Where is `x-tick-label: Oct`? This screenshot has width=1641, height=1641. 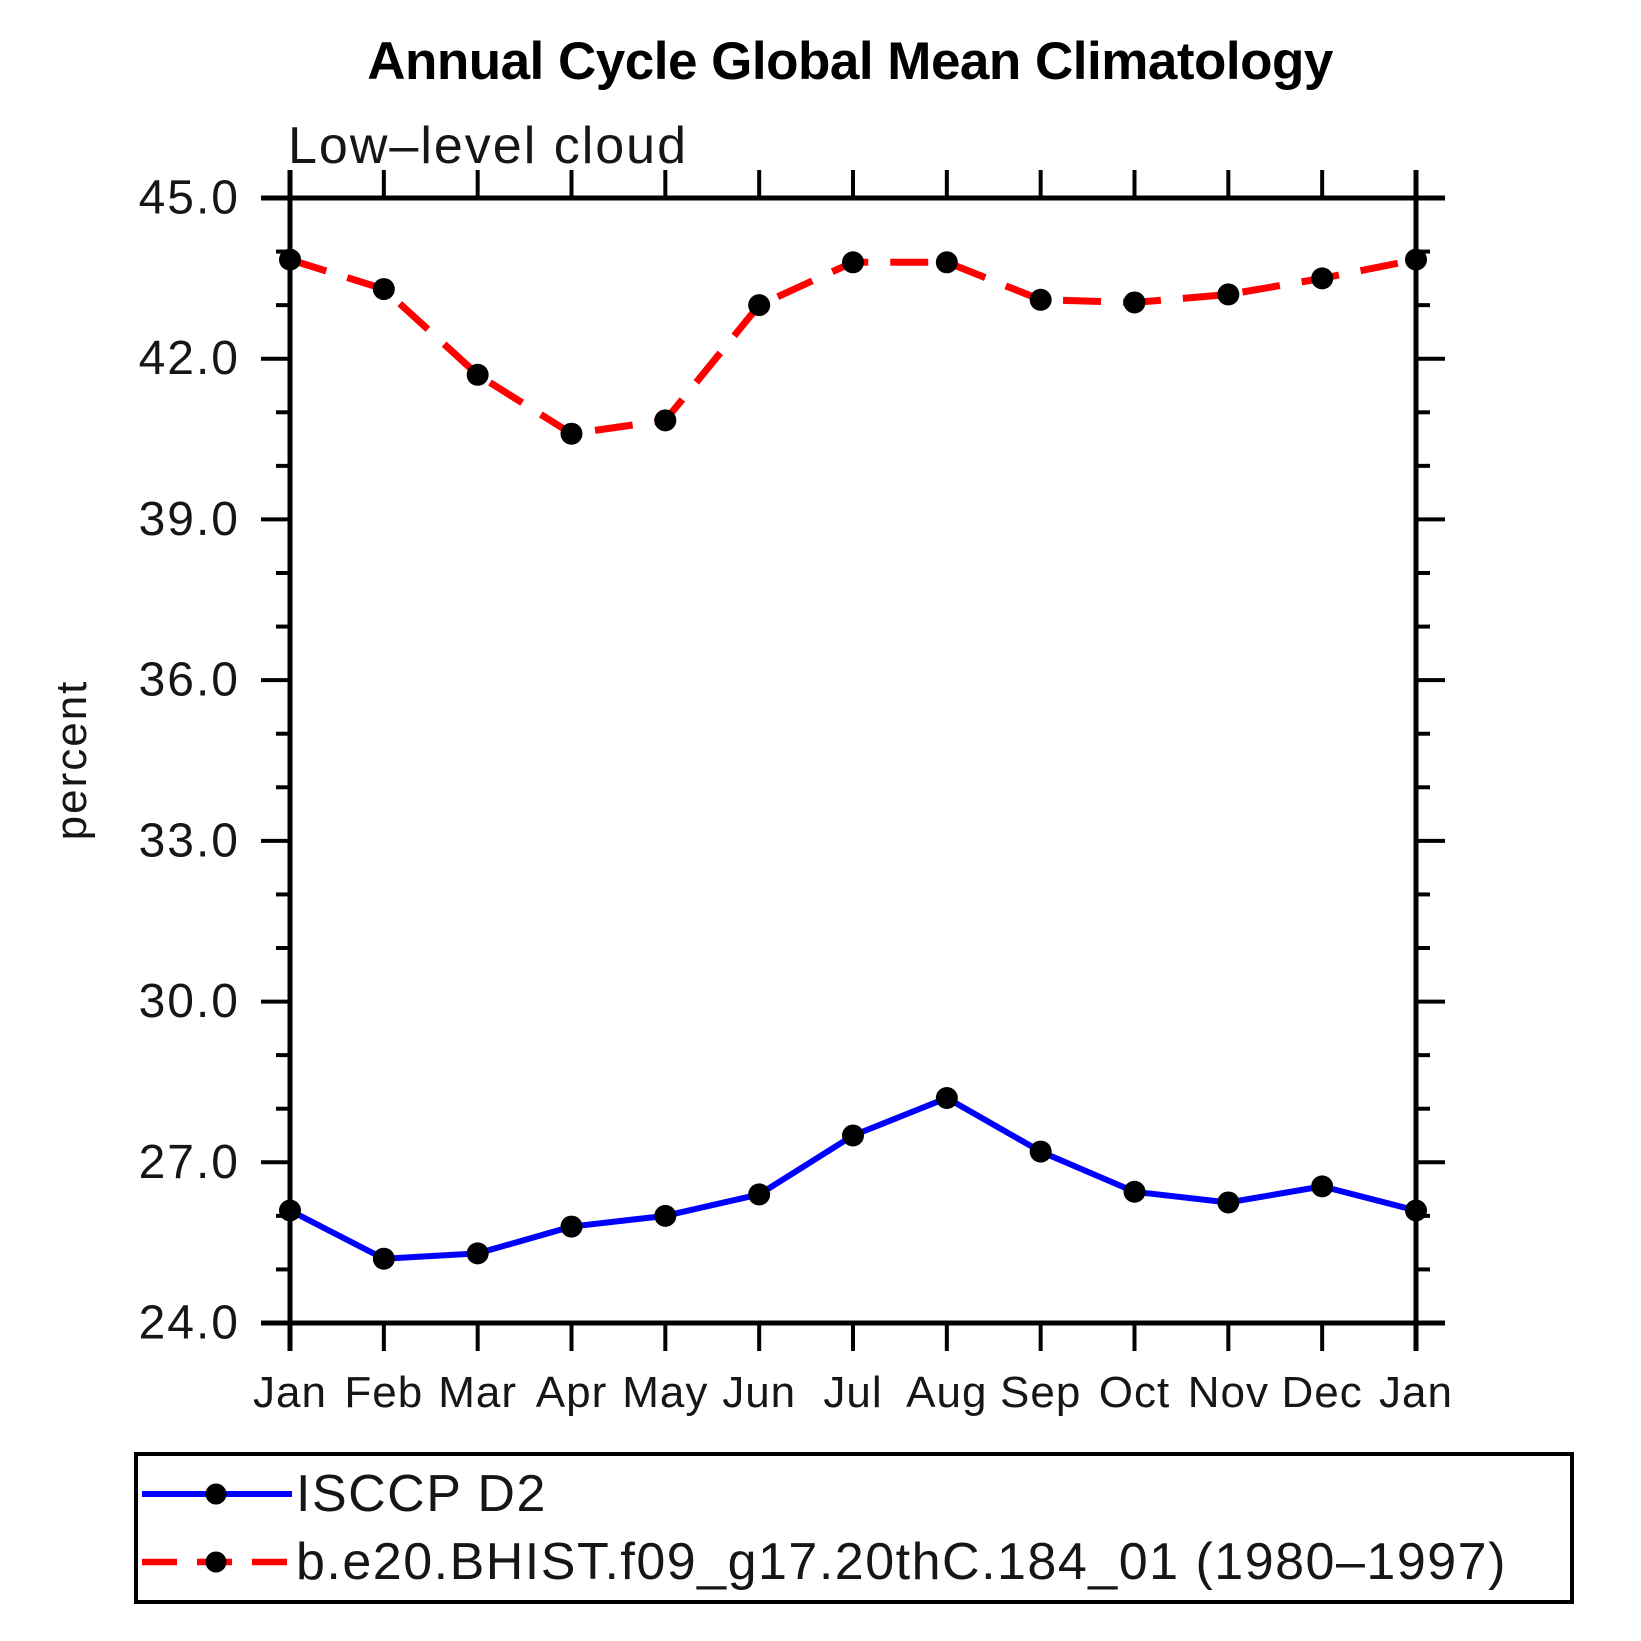 x-tick-label: Oct is located at coordinates (1134, 1392).